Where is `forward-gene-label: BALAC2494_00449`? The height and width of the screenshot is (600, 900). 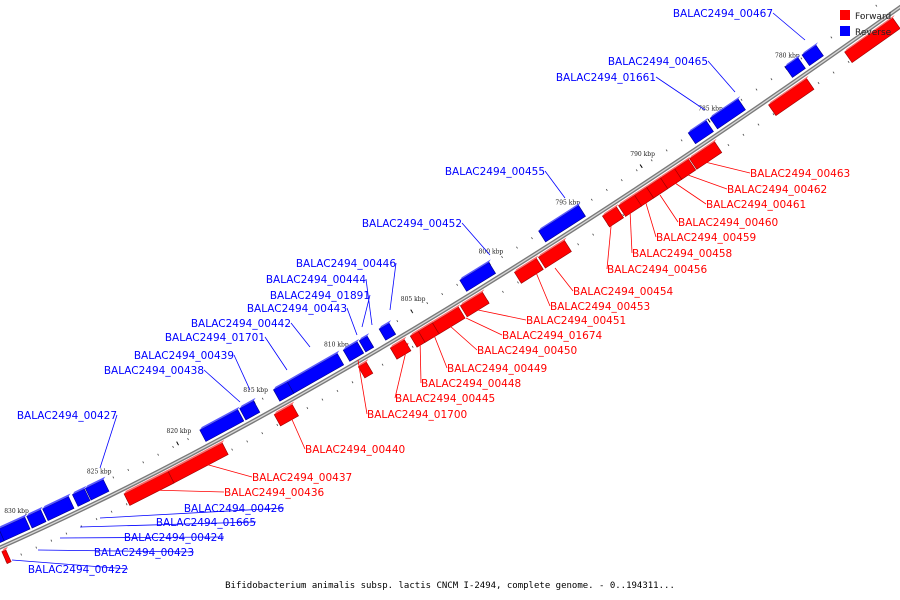 forward-gene-label: BALAC2494_00449 is located at coordinates (497, 369).